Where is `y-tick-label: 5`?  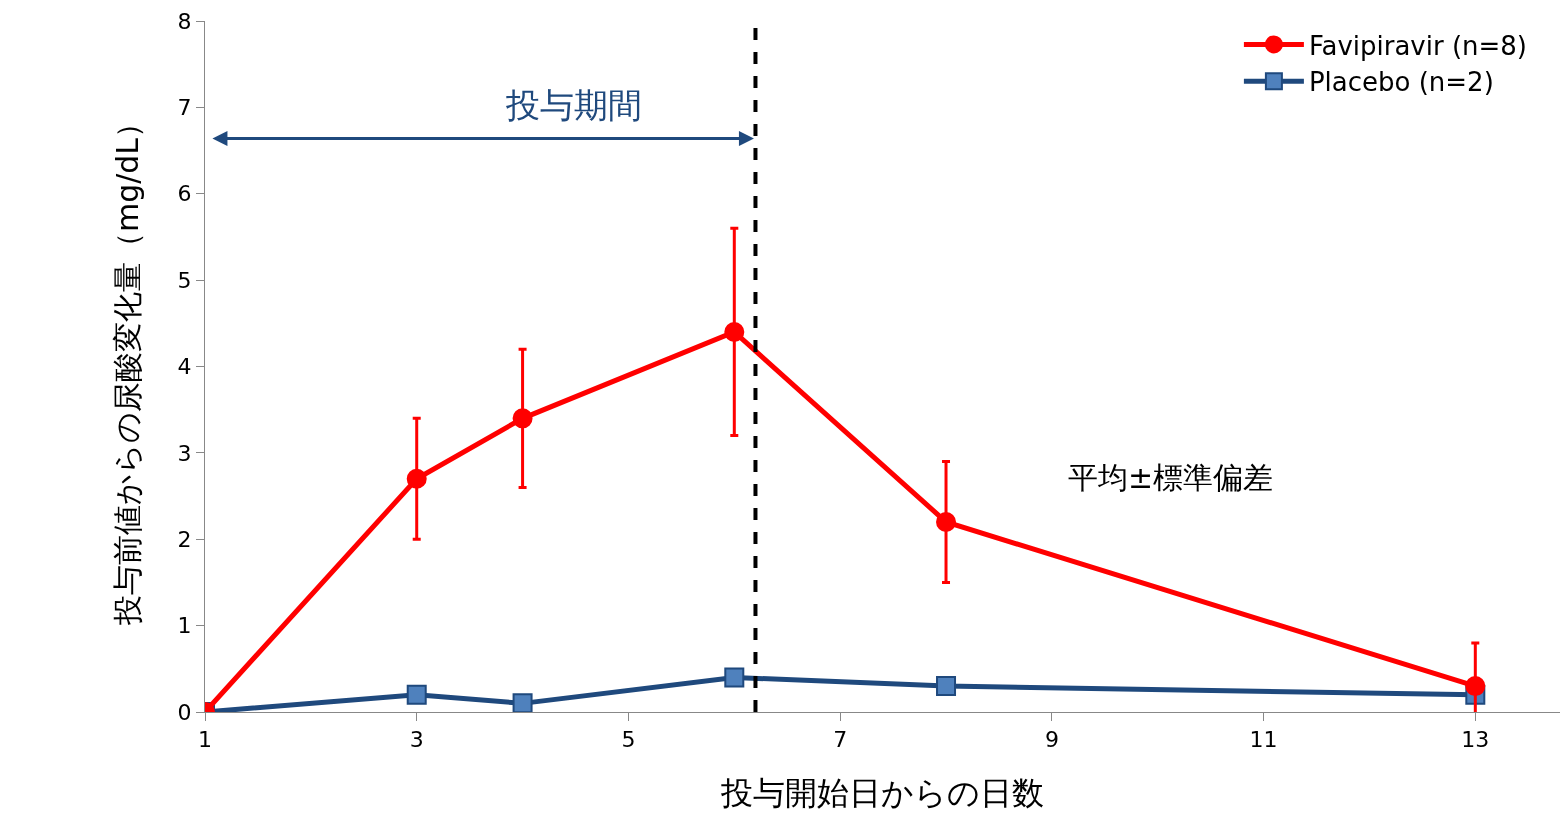 y-tick-label: 5 is located at coordinates (184, 280).